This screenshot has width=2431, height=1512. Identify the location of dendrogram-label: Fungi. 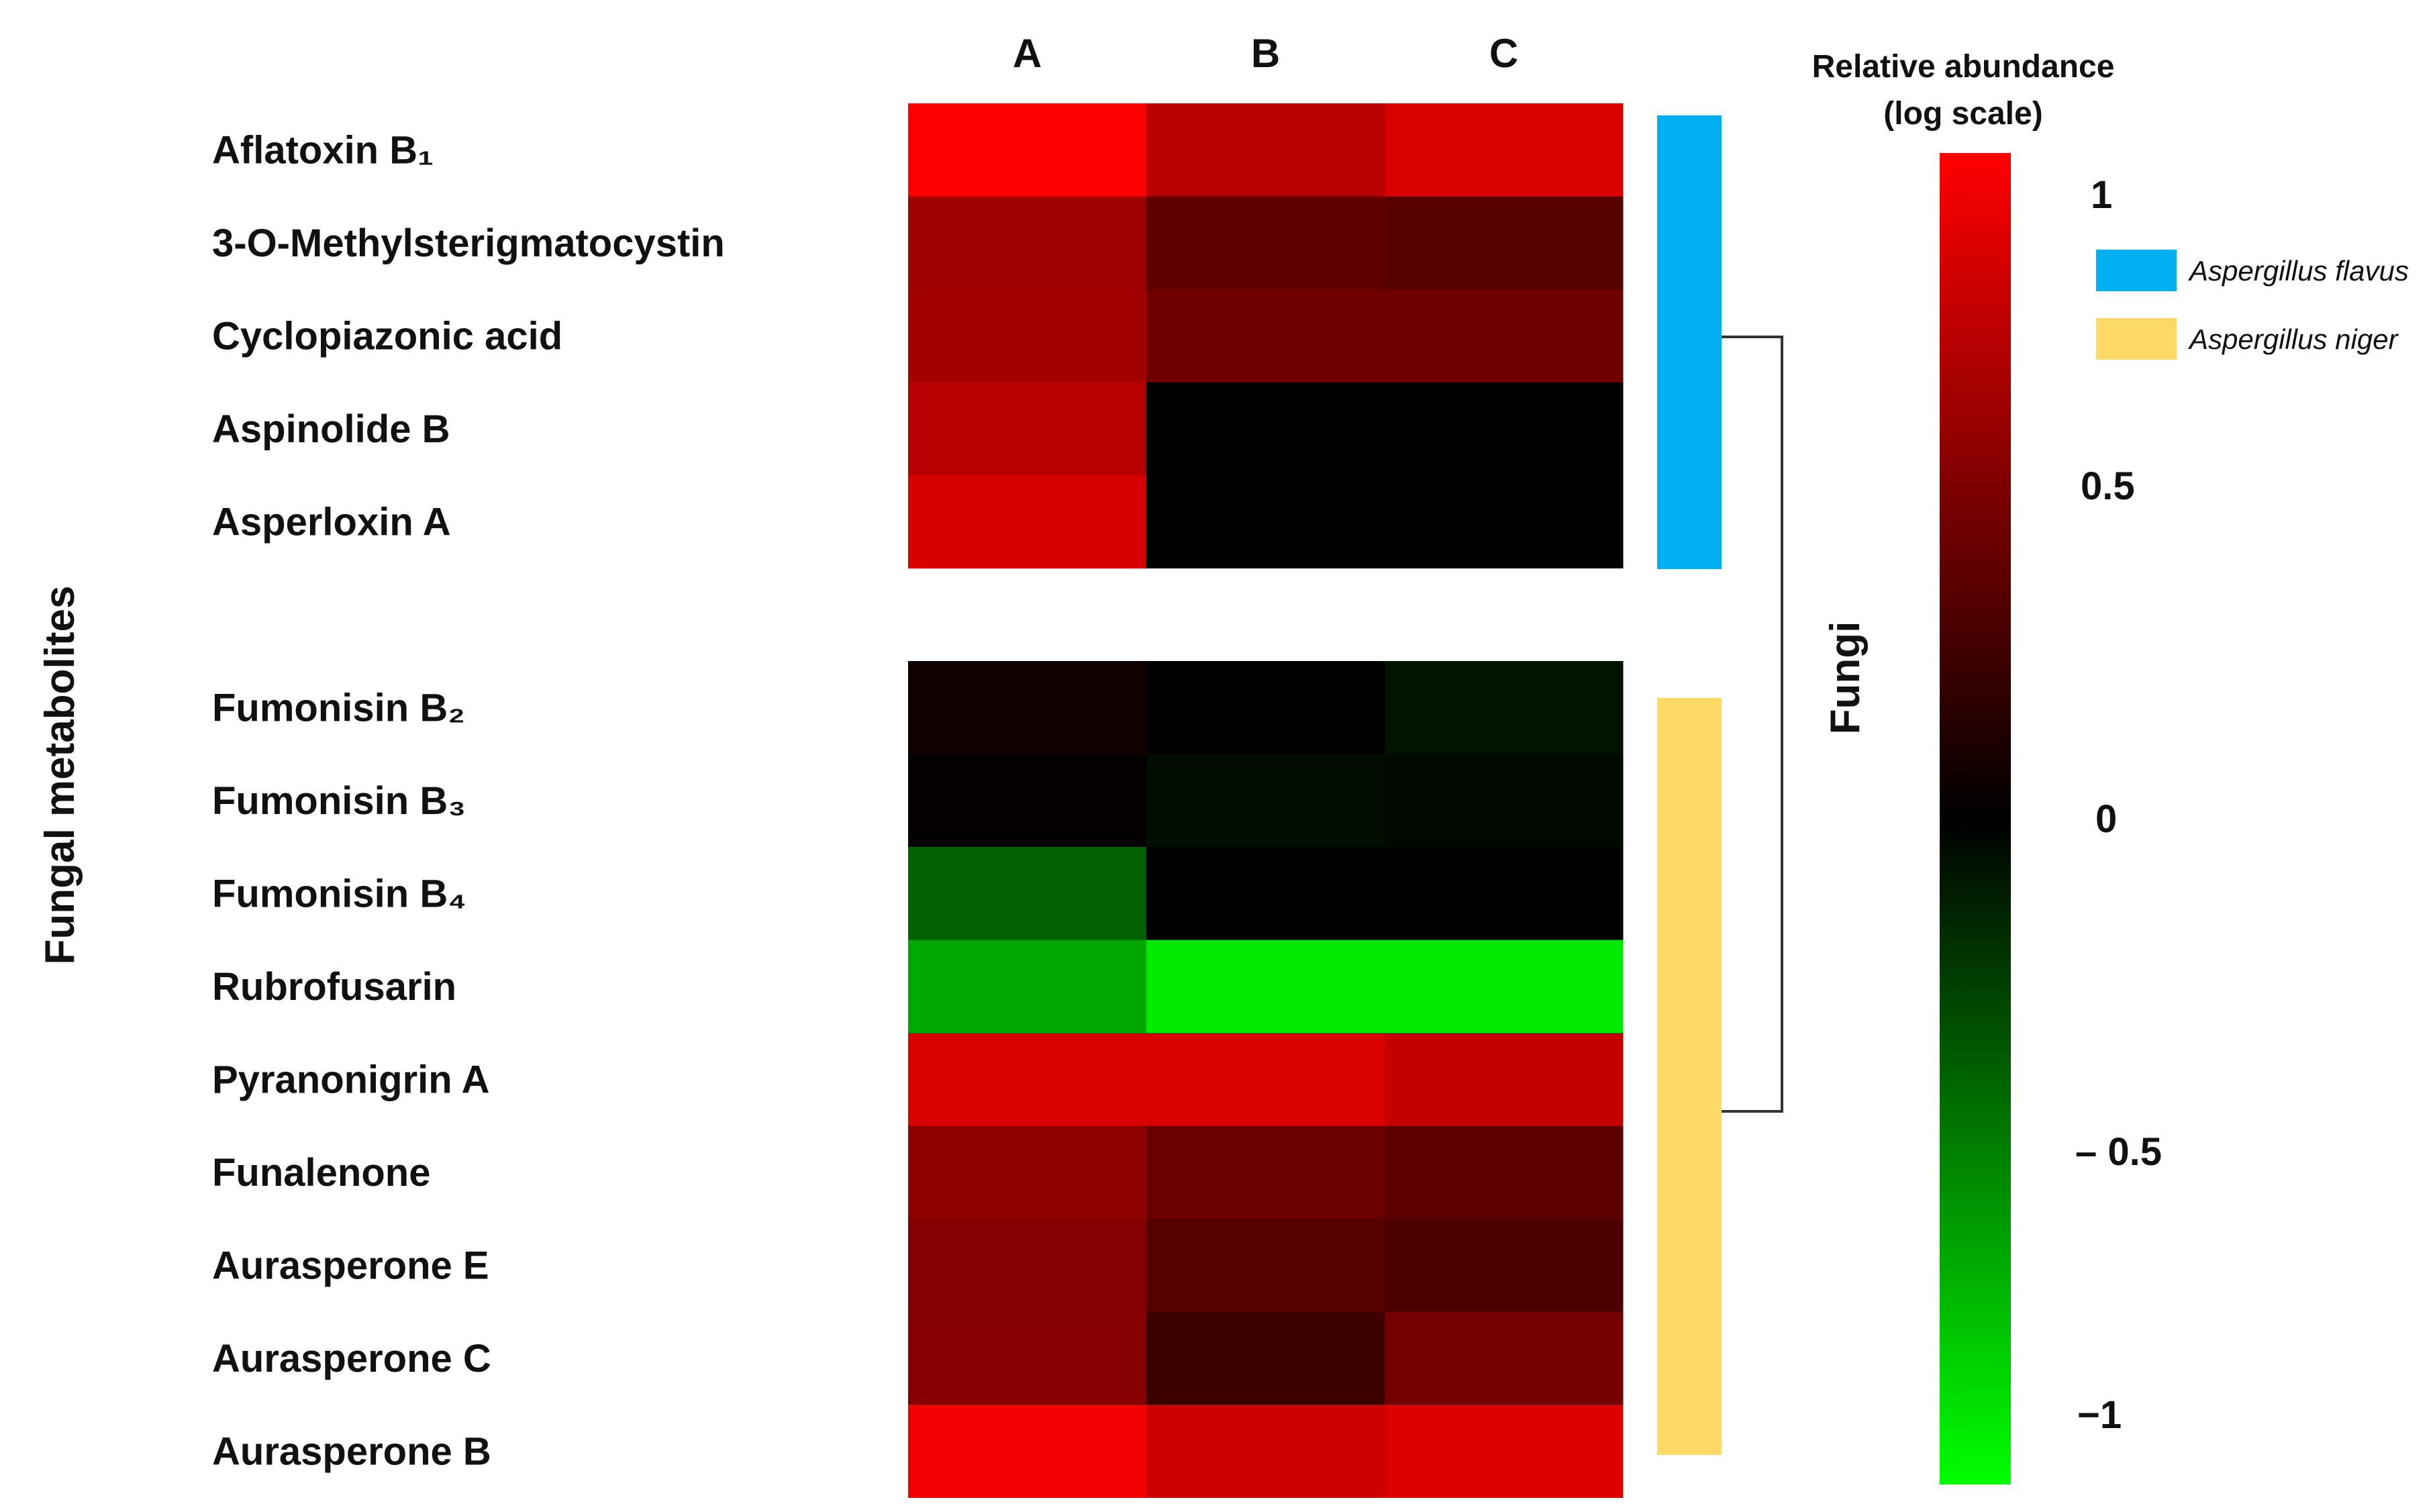
(1845, 678).